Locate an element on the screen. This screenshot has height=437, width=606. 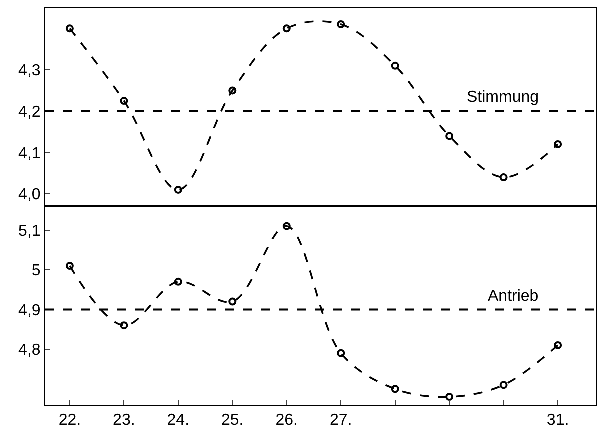
x-tick-label: 26. is located at coordinates (287, 421).